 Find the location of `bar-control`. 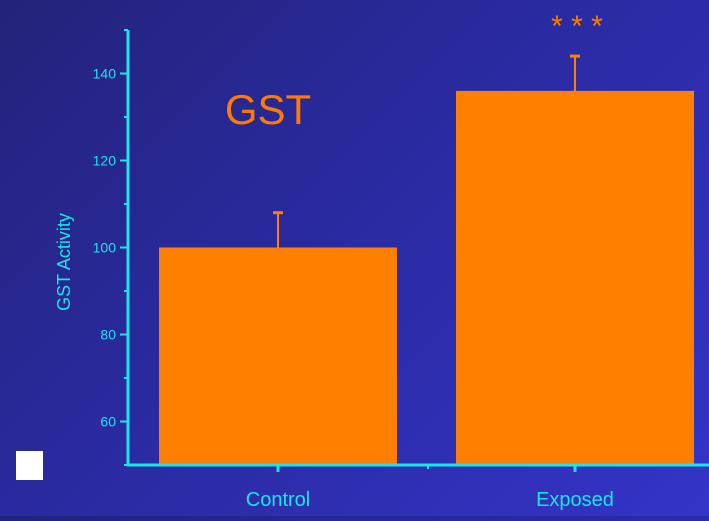

bar-control is located at coordinates (278, 356).